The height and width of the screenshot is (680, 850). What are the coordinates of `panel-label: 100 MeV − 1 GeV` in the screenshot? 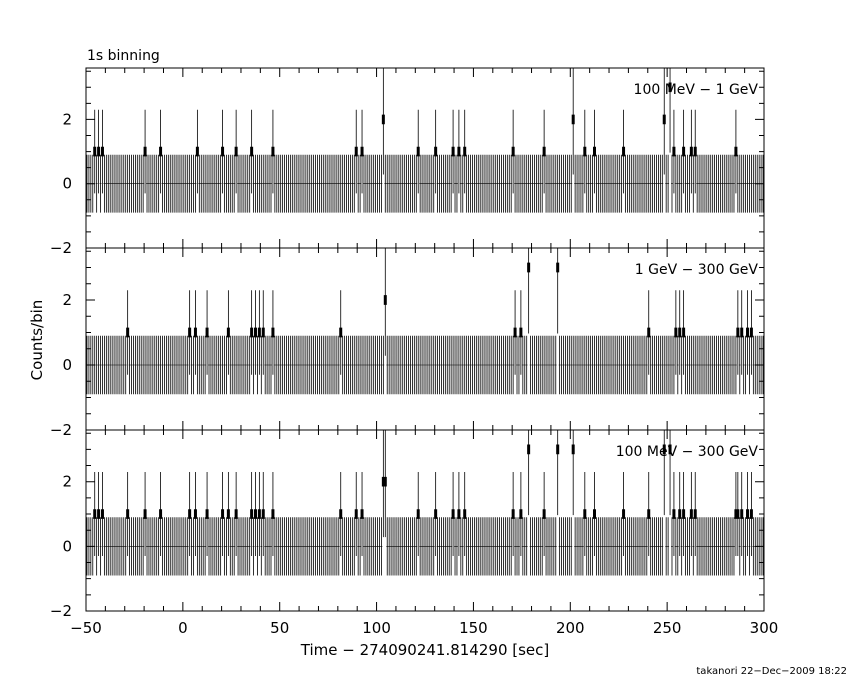 It's located at (696, 90).